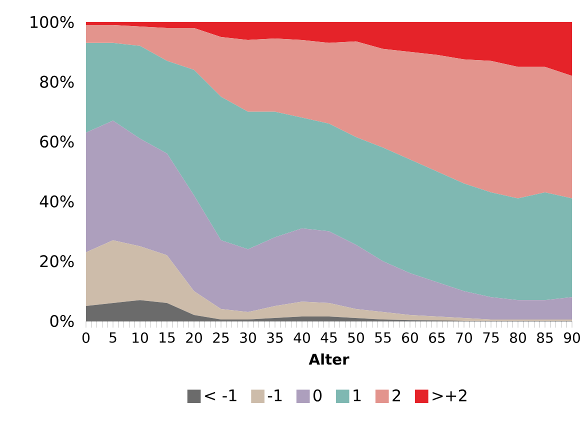 The image size is (586, 426). I want to click on x-tick-label: 25, so click(221, 337).